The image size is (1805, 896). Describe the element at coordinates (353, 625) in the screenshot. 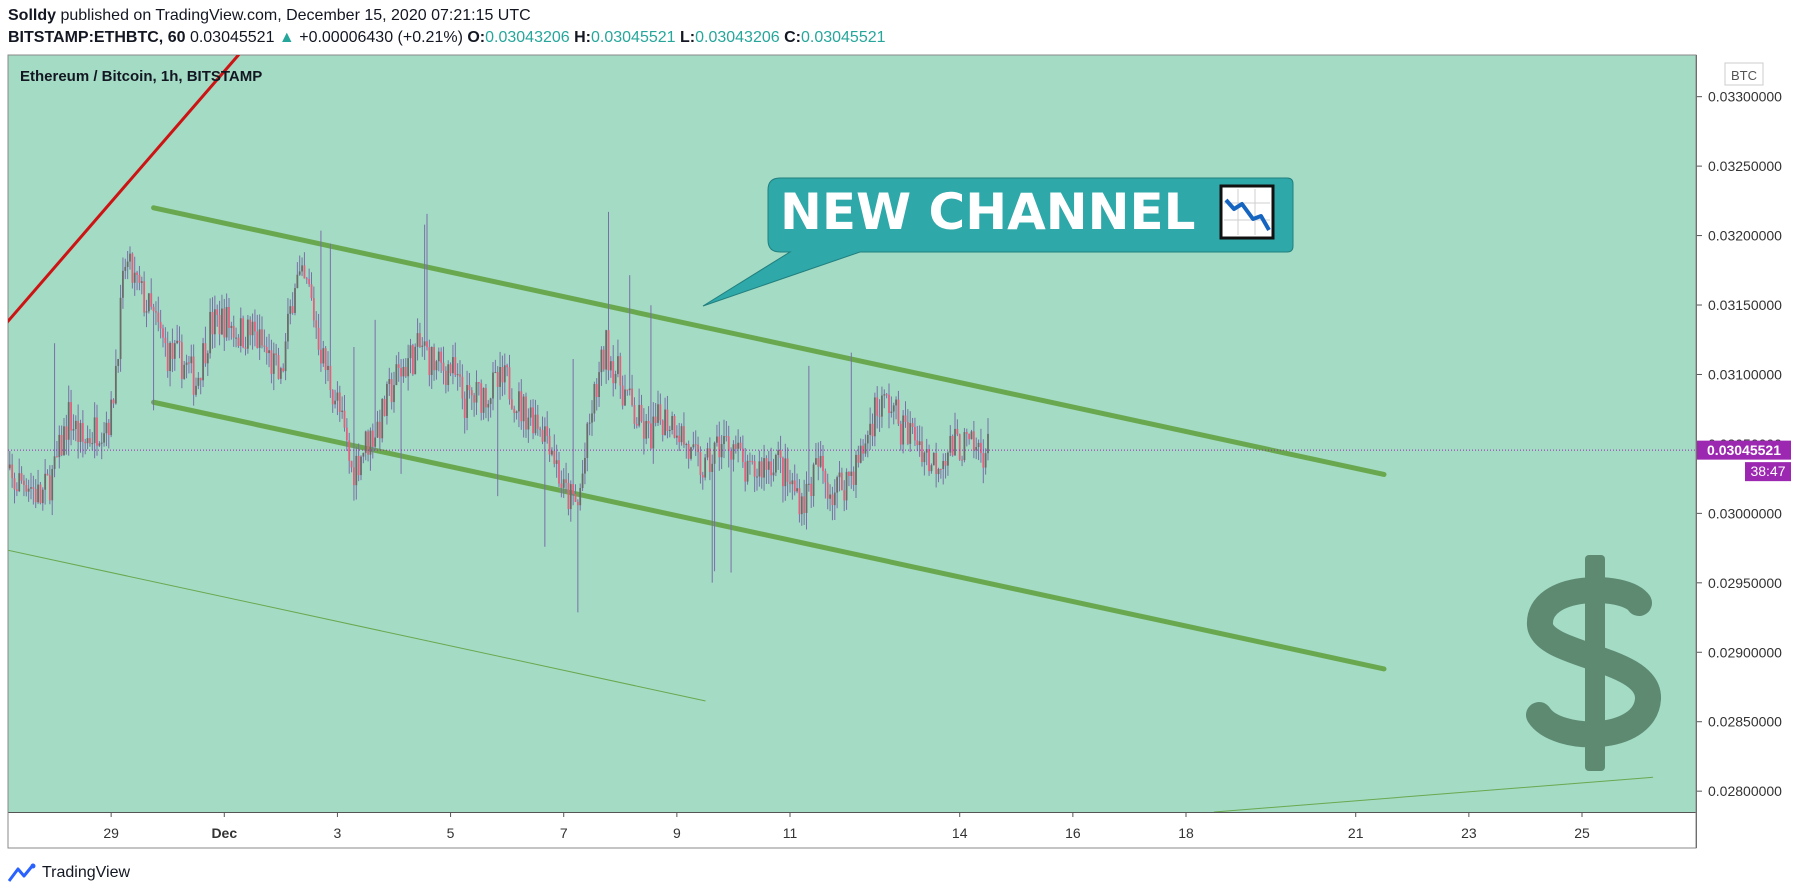

I see `thin-lower-trendline` at that location.